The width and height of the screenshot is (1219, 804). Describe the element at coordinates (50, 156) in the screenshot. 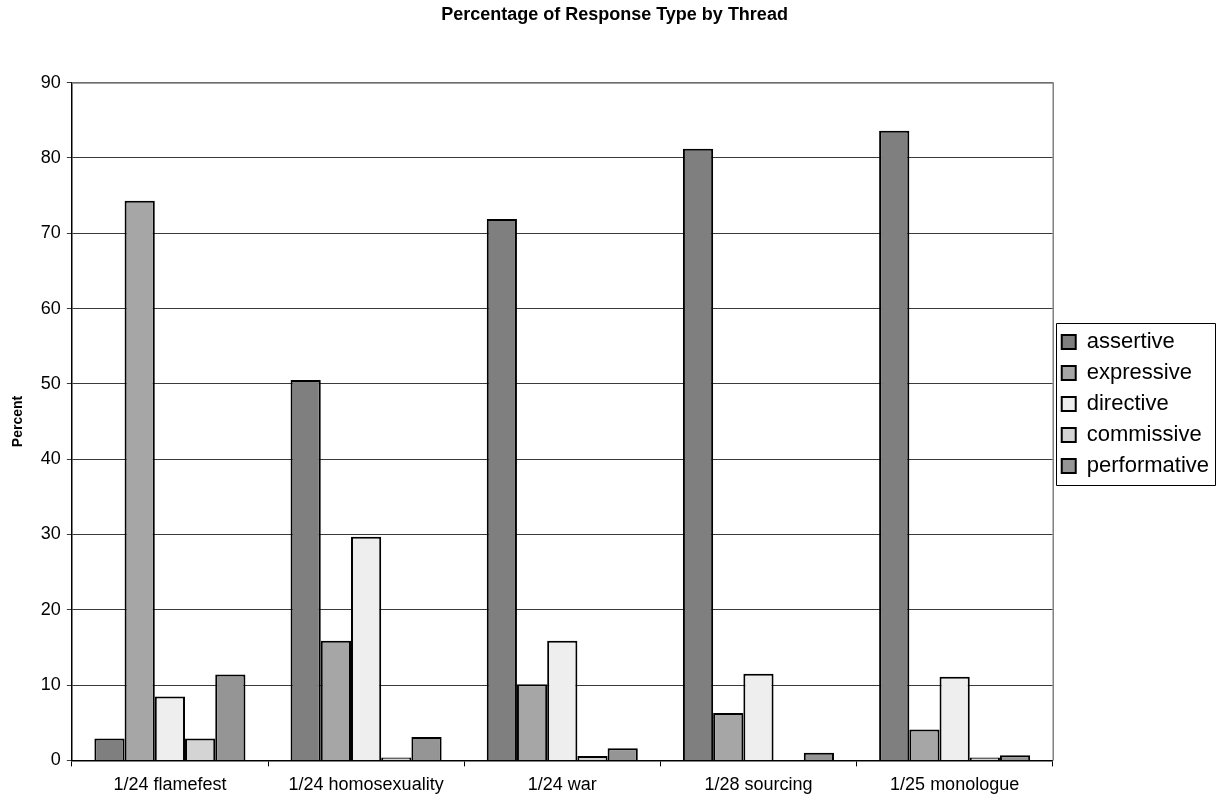

I see `y-tick-label: 80` at that location.